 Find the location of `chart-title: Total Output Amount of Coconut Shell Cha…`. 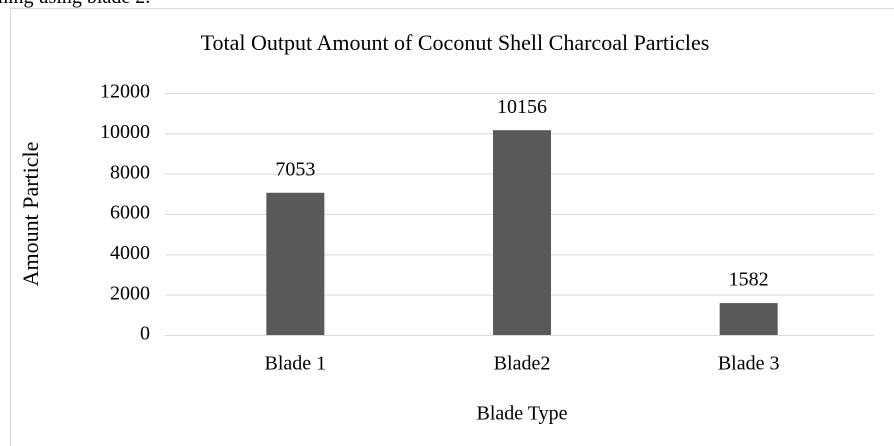

chart-title: Total Output Amount of Coconut Shell Cha… is located at coordinates (455, 42).